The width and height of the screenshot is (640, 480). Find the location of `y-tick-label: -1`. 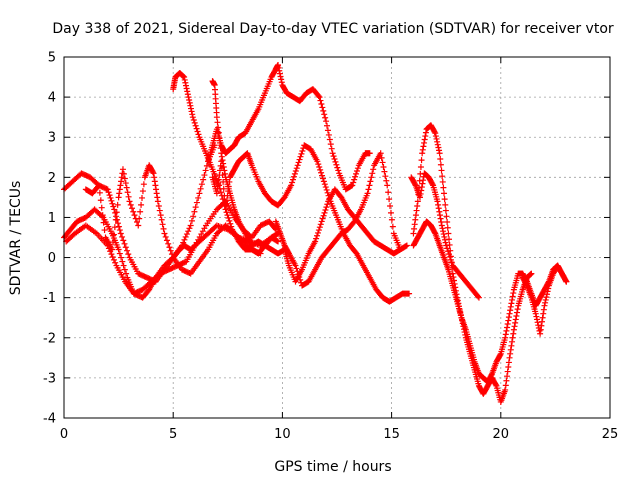

y-tick-label: -1 is located at coordinates (49, 298).